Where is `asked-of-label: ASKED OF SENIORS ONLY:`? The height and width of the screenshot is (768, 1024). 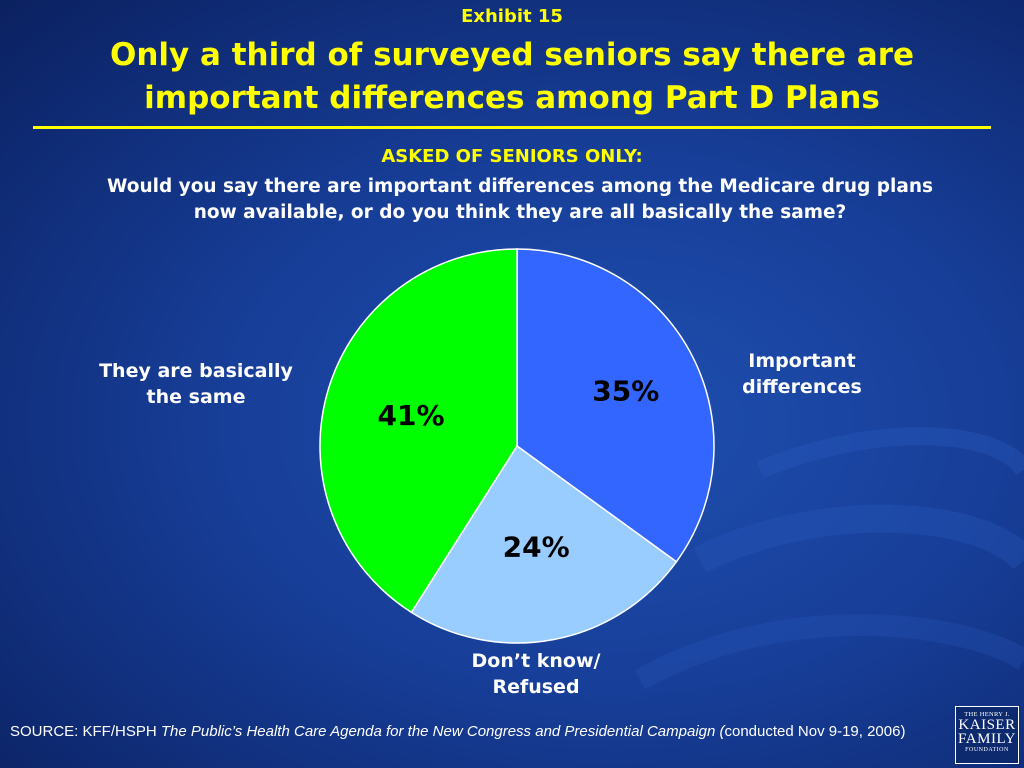
asked-of-label: ASKED OF SENIORS ONLY: is located at coordinates (512, 156).